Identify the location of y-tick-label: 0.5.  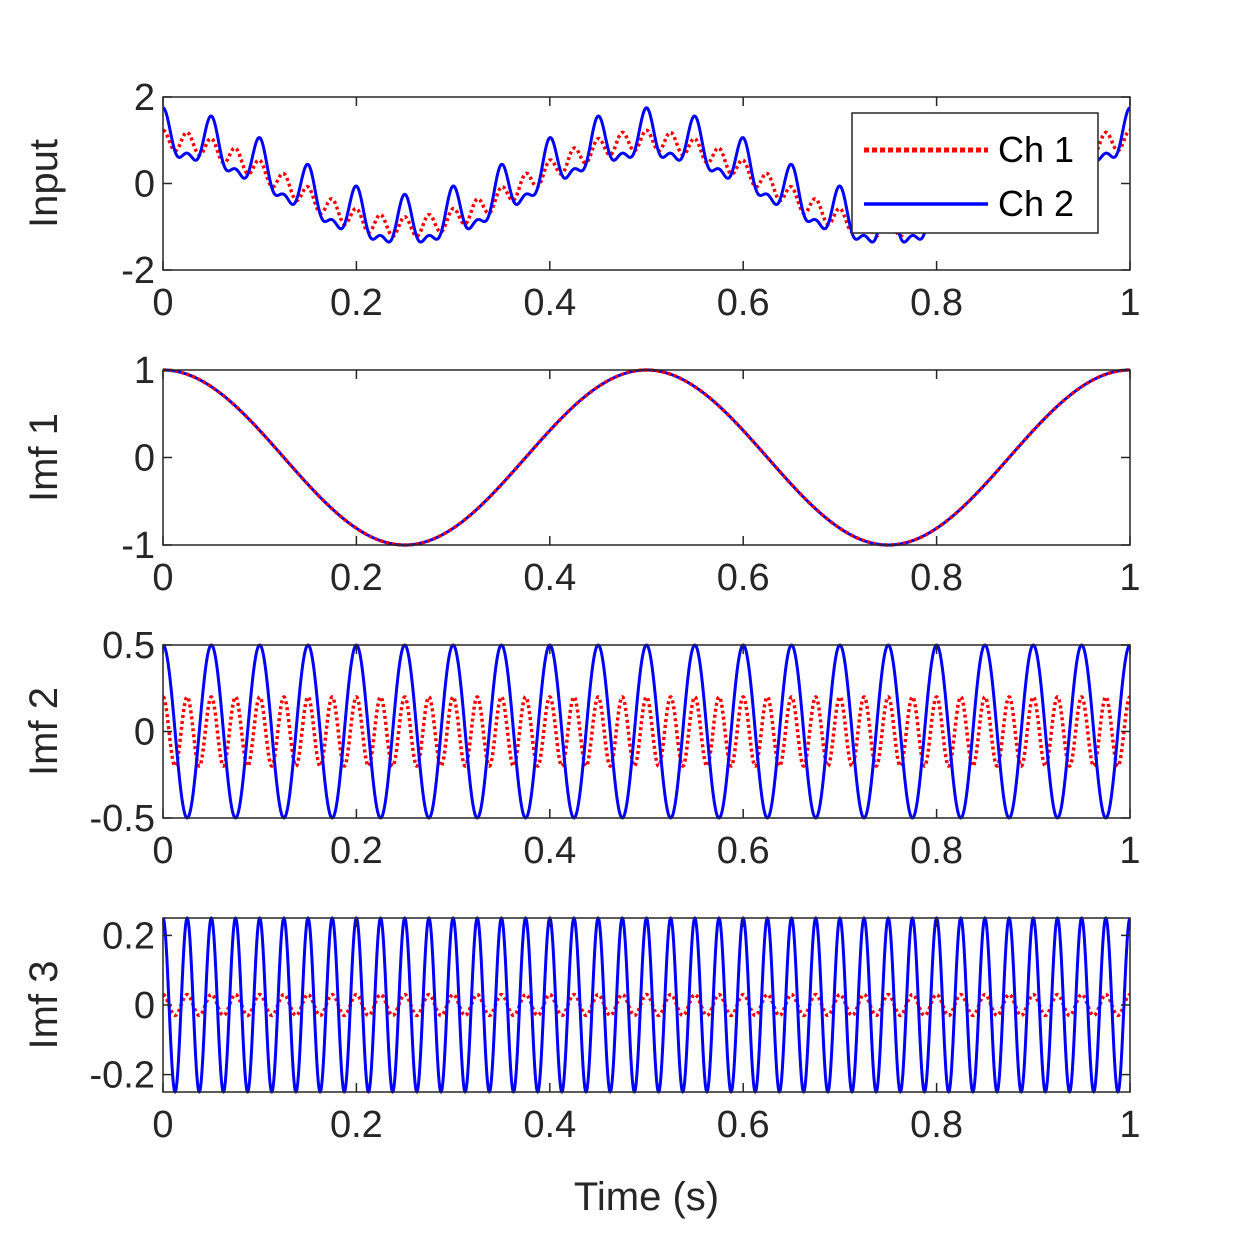
(128, 646).